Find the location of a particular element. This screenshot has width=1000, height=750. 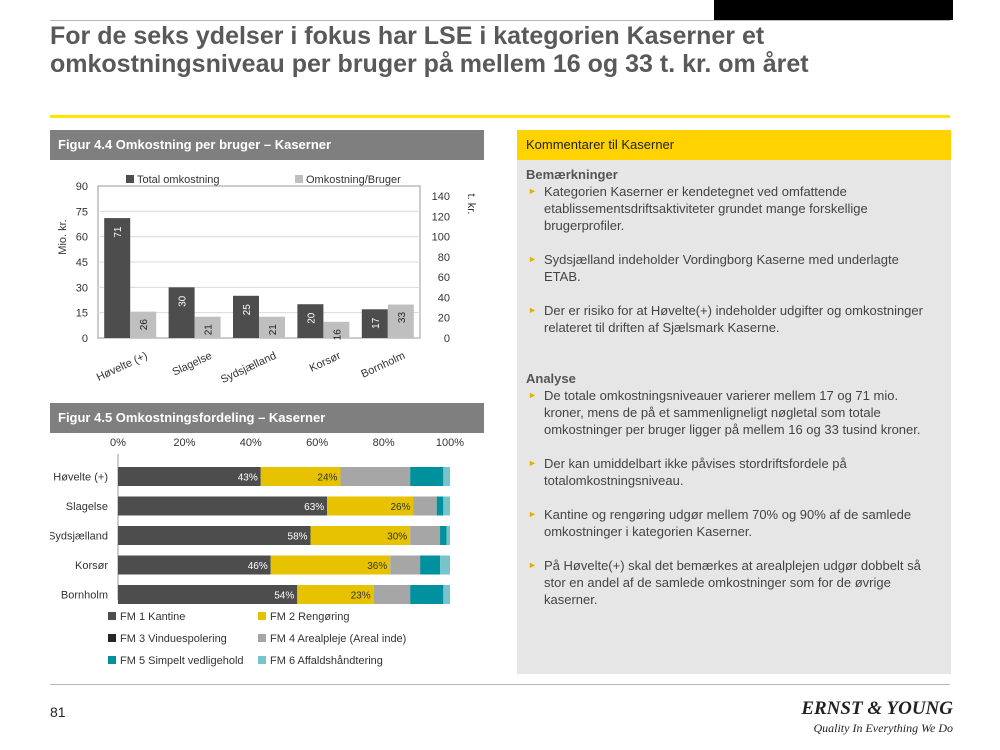

x-tick-label: Høvelte (+) is located at coordinates (122, 367).